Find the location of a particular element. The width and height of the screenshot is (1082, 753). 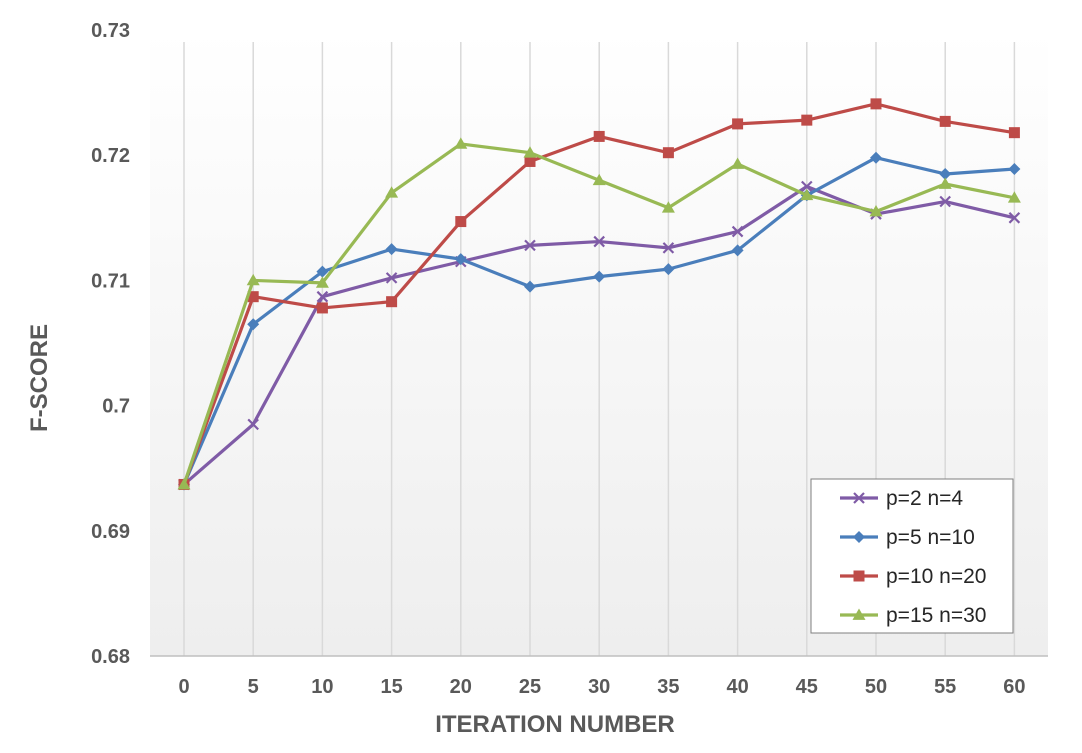

x-tick-label: 55 is located at coordinates (945, 687).